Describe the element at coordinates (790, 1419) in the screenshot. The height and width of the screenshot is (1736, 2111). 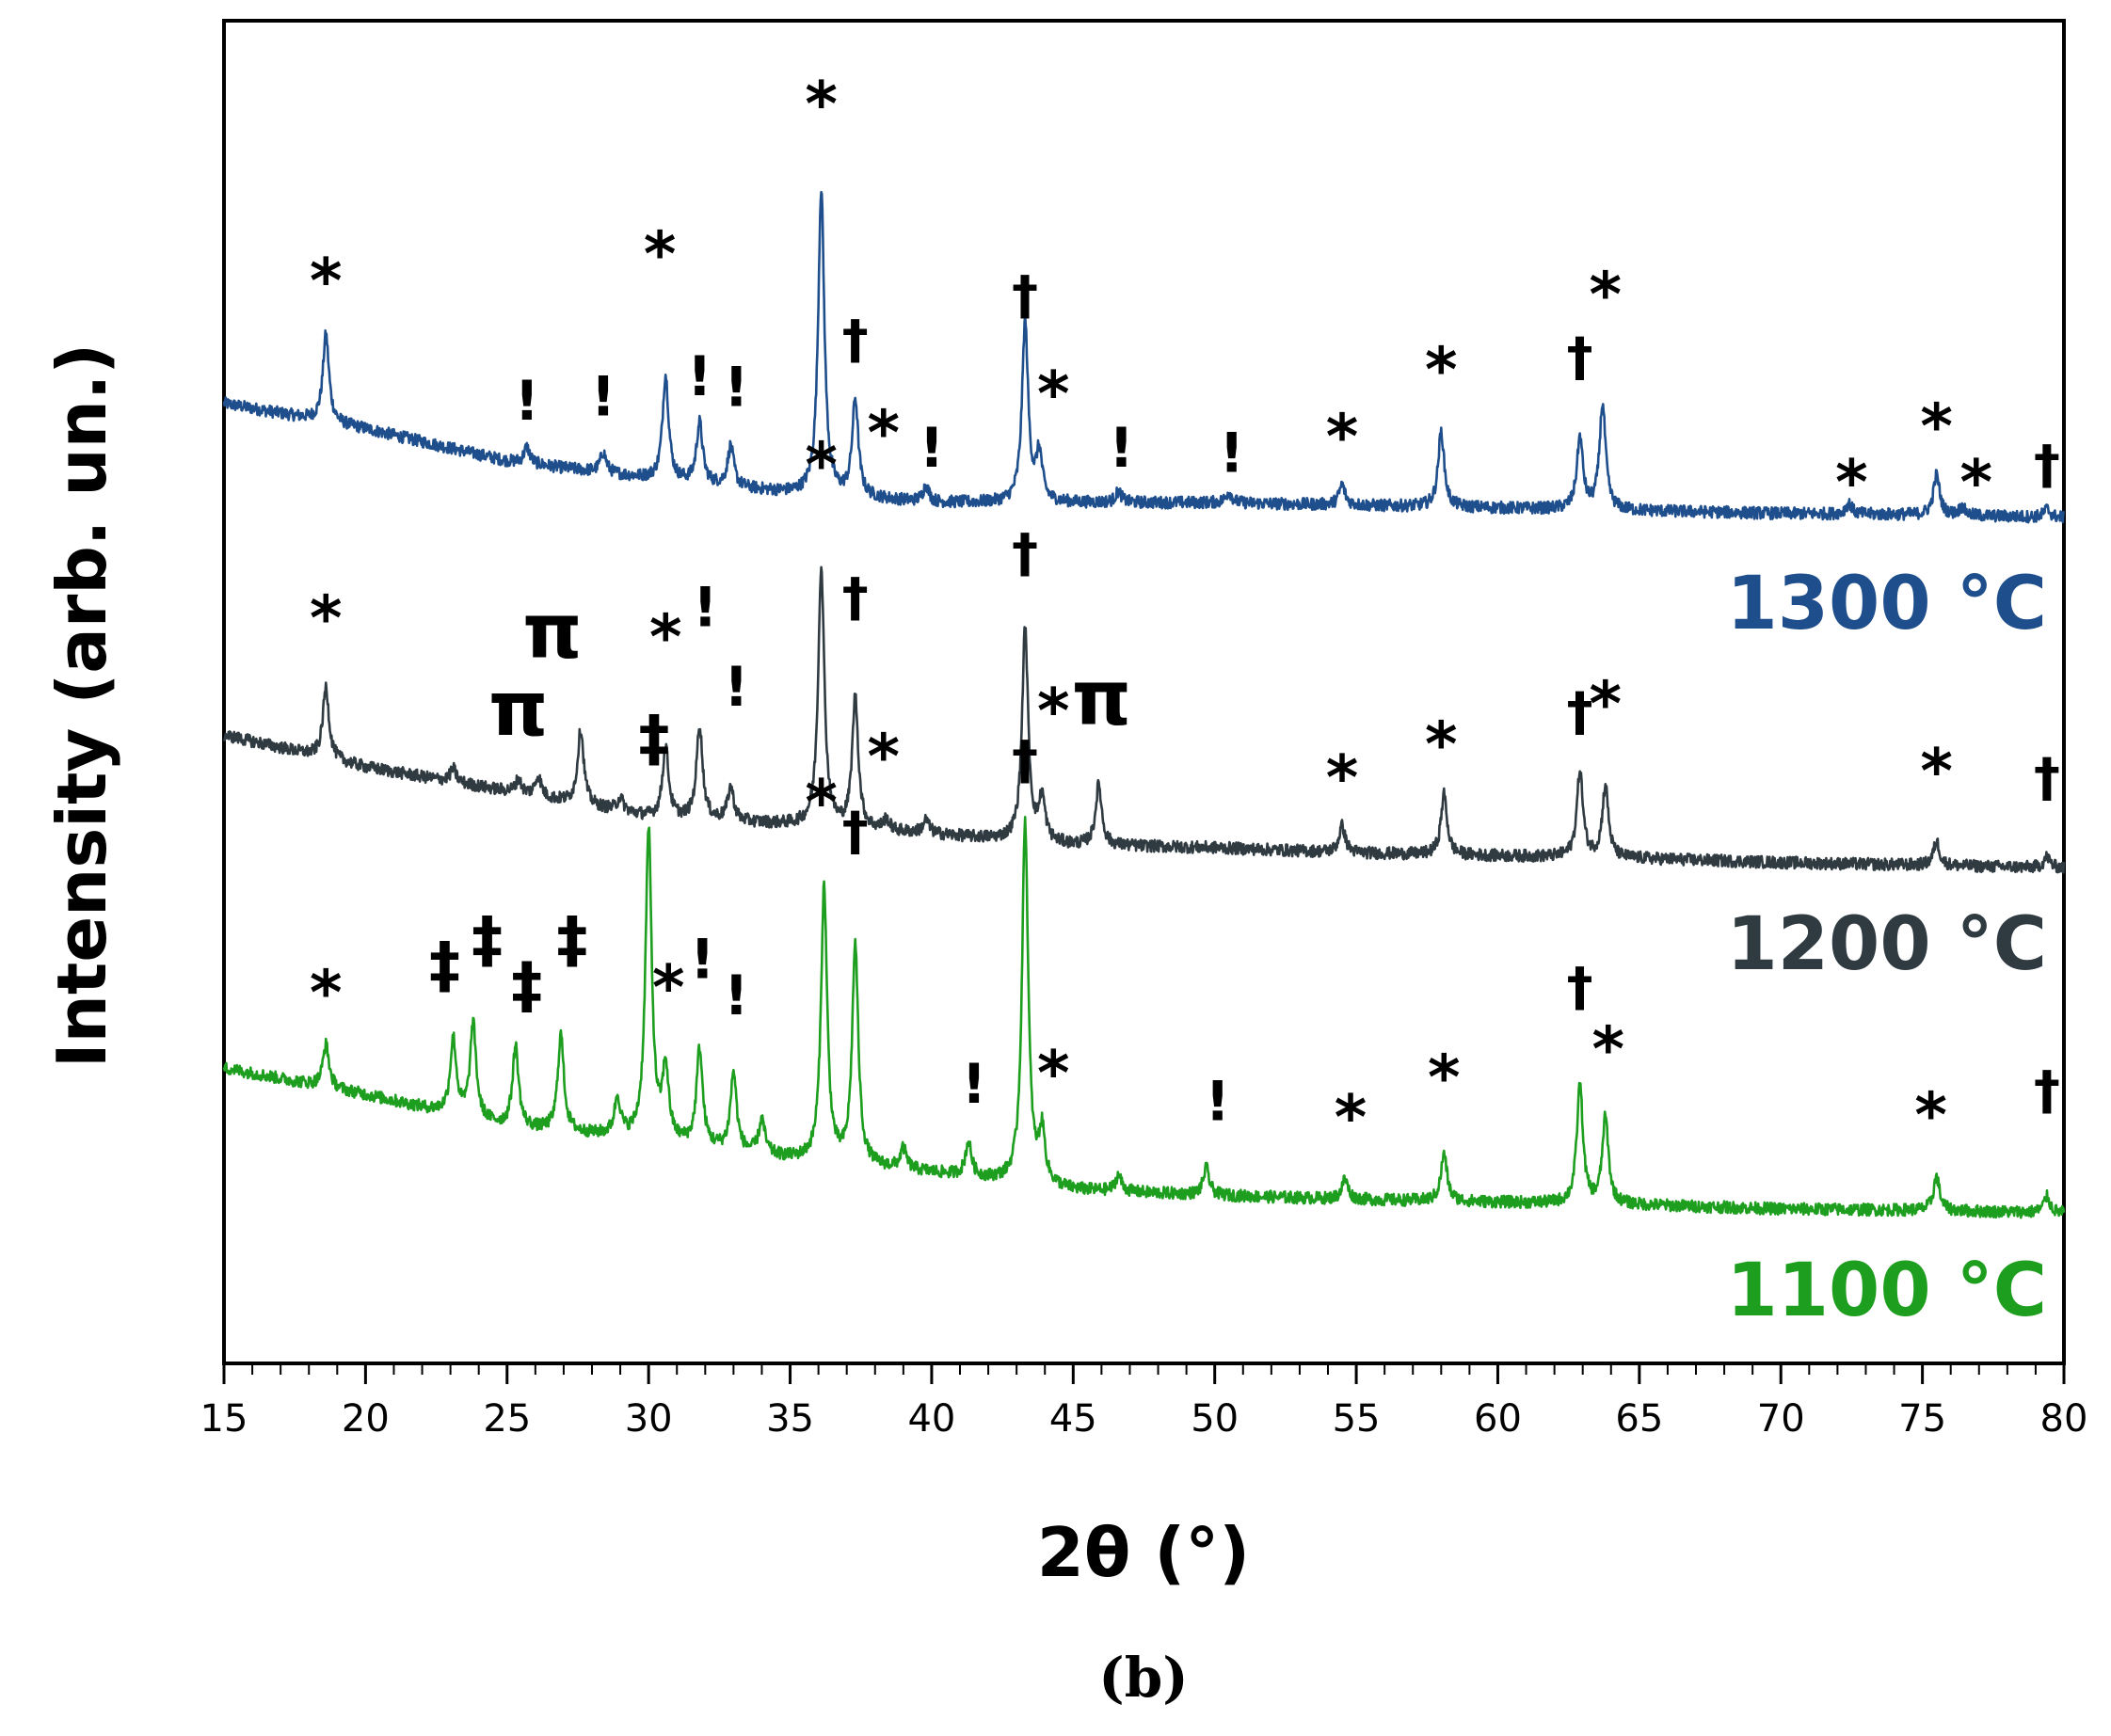
I see `x-tick-label: 35` at that location.